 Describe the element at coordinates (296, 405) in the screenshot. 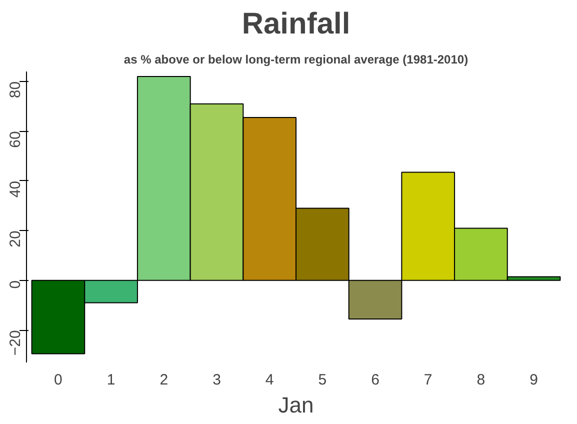

I see `x-axis-title: Jan` at that location.